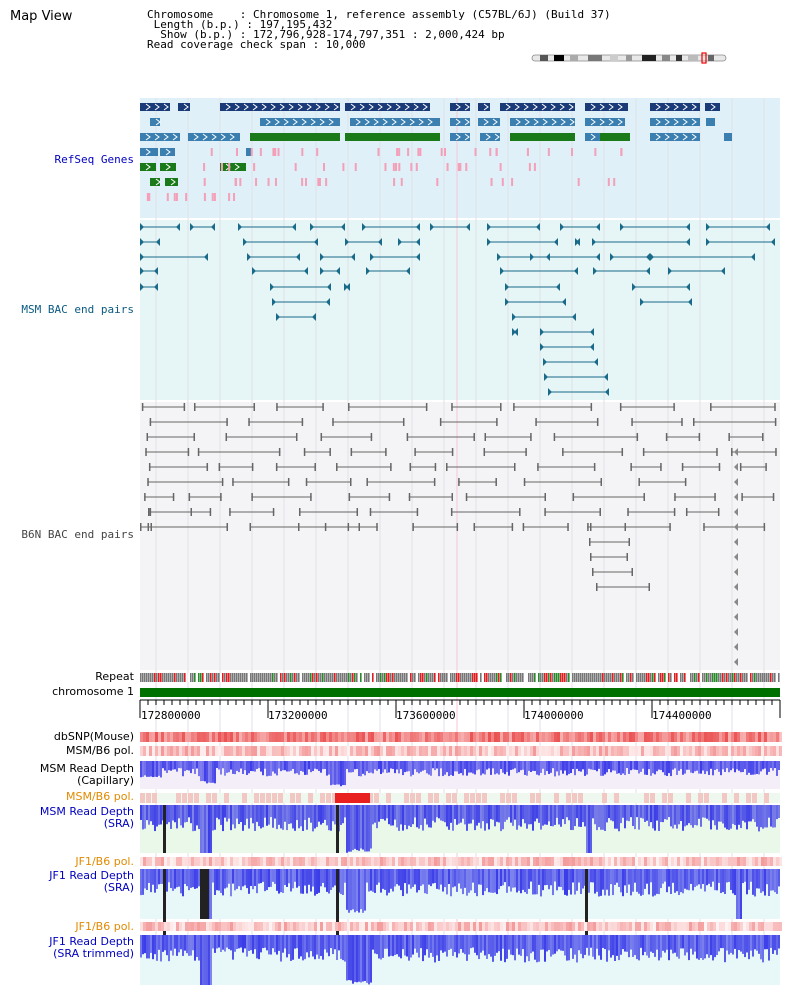 The width and height of the screenshot is (800, 985). Describe the element at coordinates (91, 941) in the screenshot. I see `jf1-read-depth-trimmed-label: JF1 Read Depth` at that location.